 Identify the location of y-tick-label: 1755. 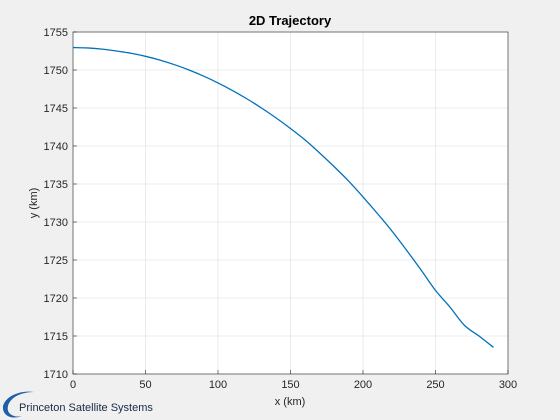
(56, 33).